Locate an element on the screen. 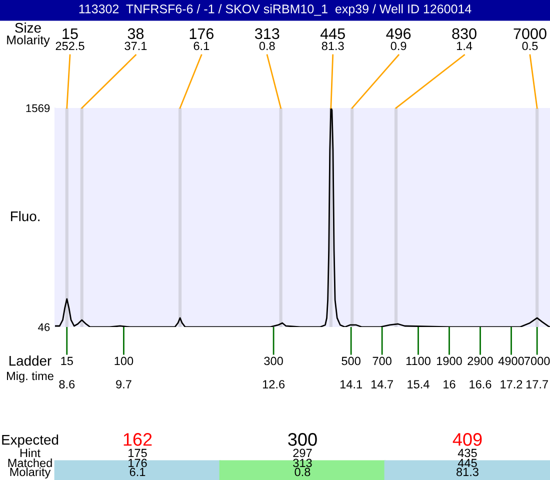 This screenshot has height=480, width=550. x-tick-label: 17.7 is located at coordinates (537, 384).